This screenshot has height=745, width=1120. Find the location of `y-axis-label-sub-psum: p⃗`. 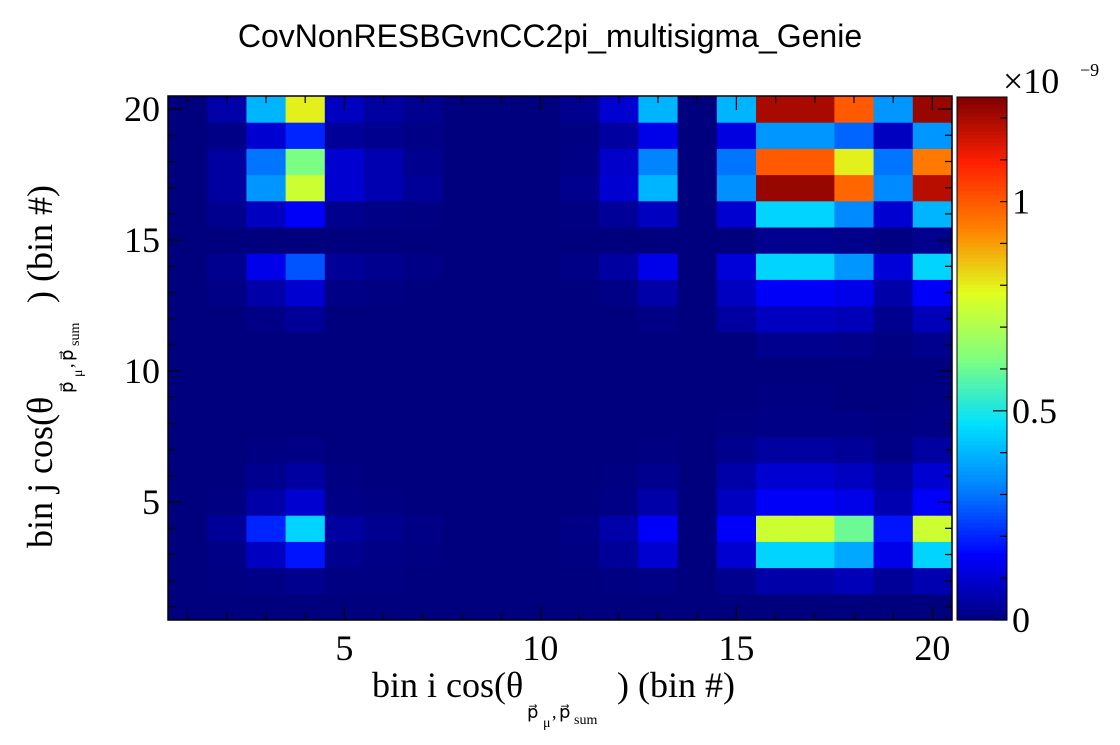

y-axis-label-sub-psum: p⃗ is located at coordinates (67, 355).